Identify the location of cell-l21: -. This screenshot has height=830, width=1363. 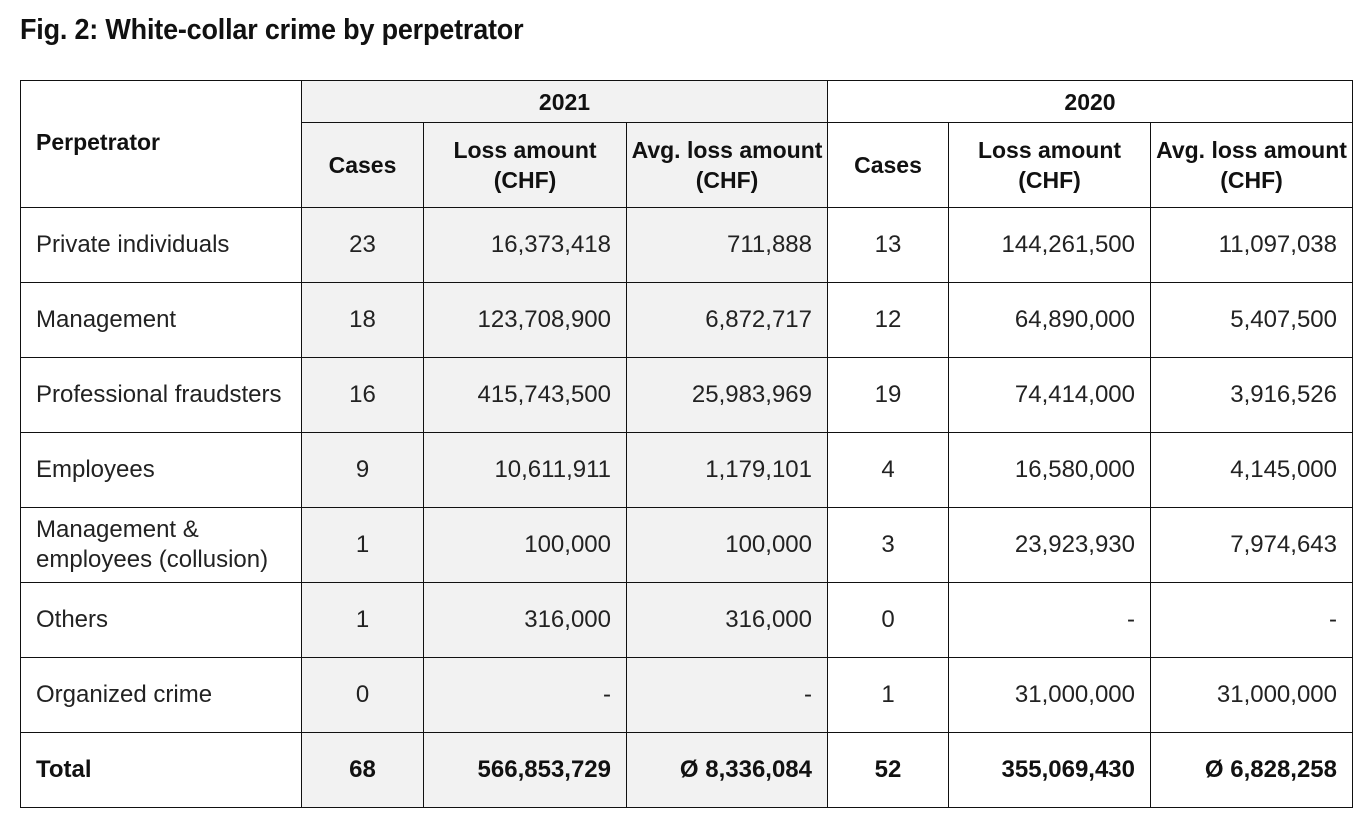
(525, 695).